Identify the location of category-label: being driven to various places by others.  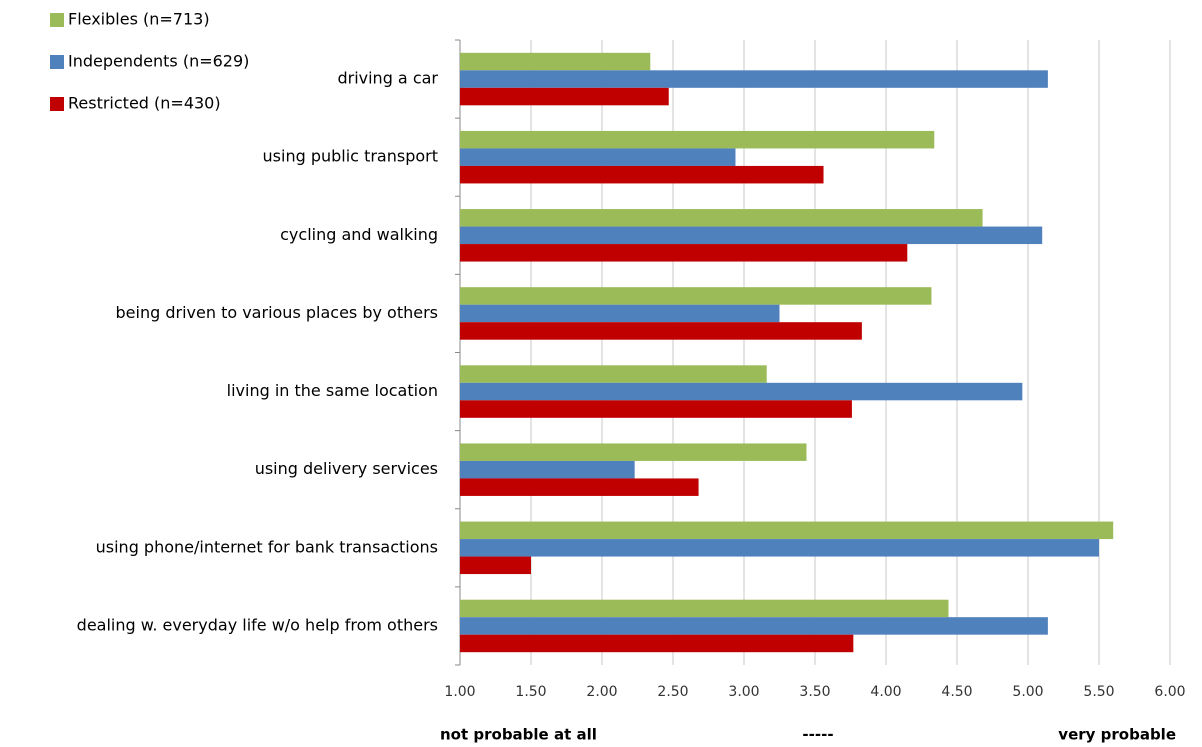
(277, 312).